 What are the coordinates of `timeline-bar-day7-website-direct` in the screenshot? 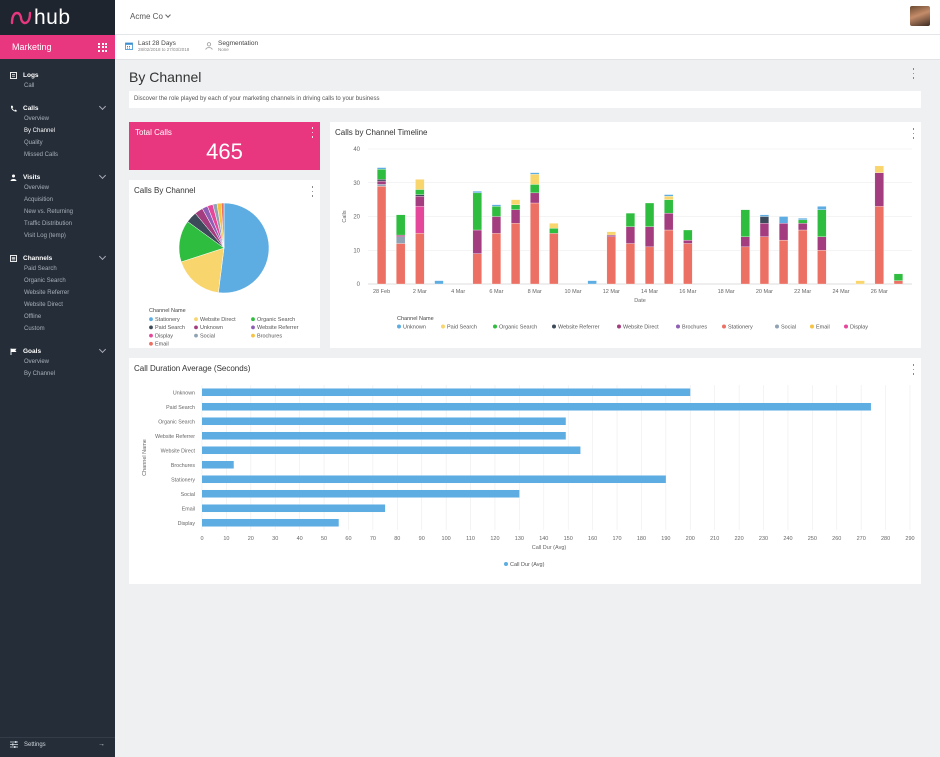 It's located at (516, 216).